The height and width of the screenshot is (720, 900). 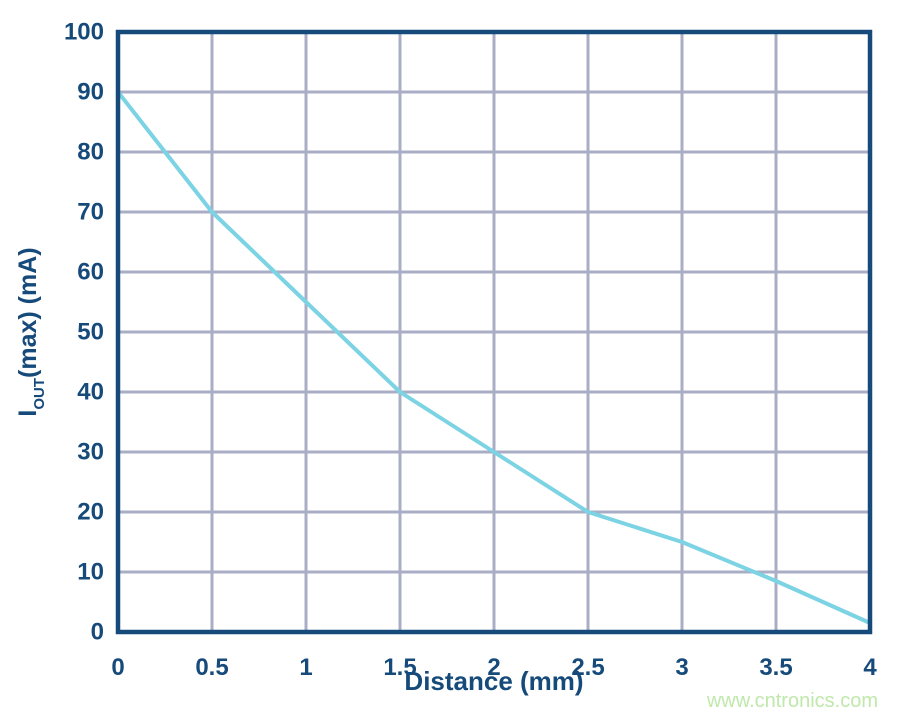 I want to click on y-tick-label: 90, so click(x=90, y=92).